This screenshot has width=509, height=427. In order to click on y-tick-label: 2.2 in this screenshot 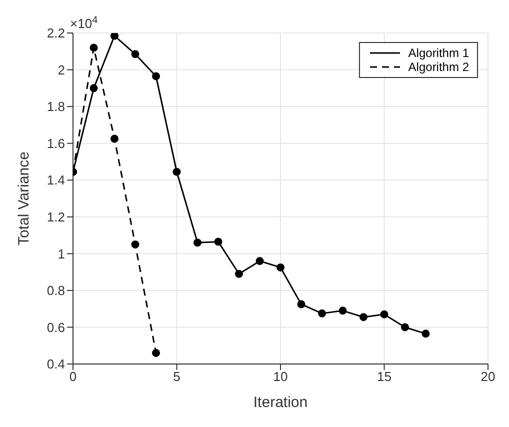, I will do `click(55, 33)`.